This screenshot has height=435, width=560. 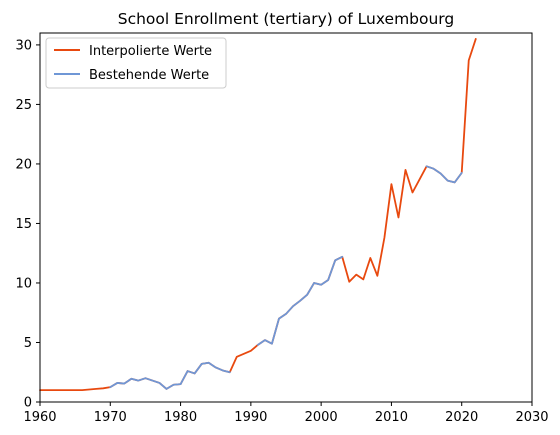 I want to click on legend-box, so click(x=136, y=63).